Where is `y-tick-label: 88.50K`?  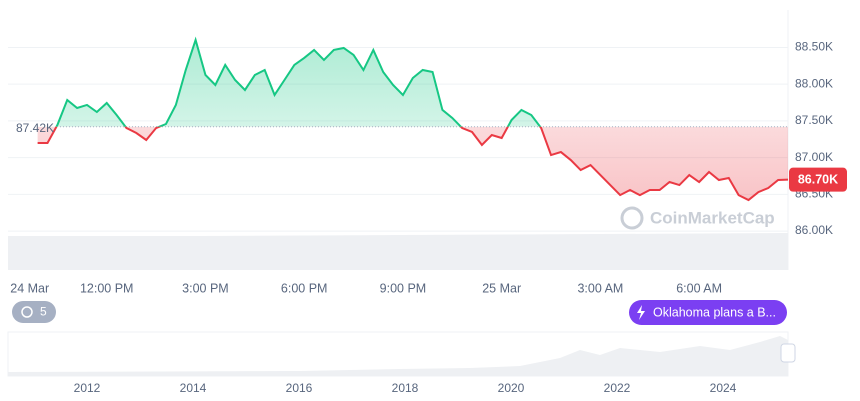 y-tick-label: 88.50K is located at coordinates (814, 47).